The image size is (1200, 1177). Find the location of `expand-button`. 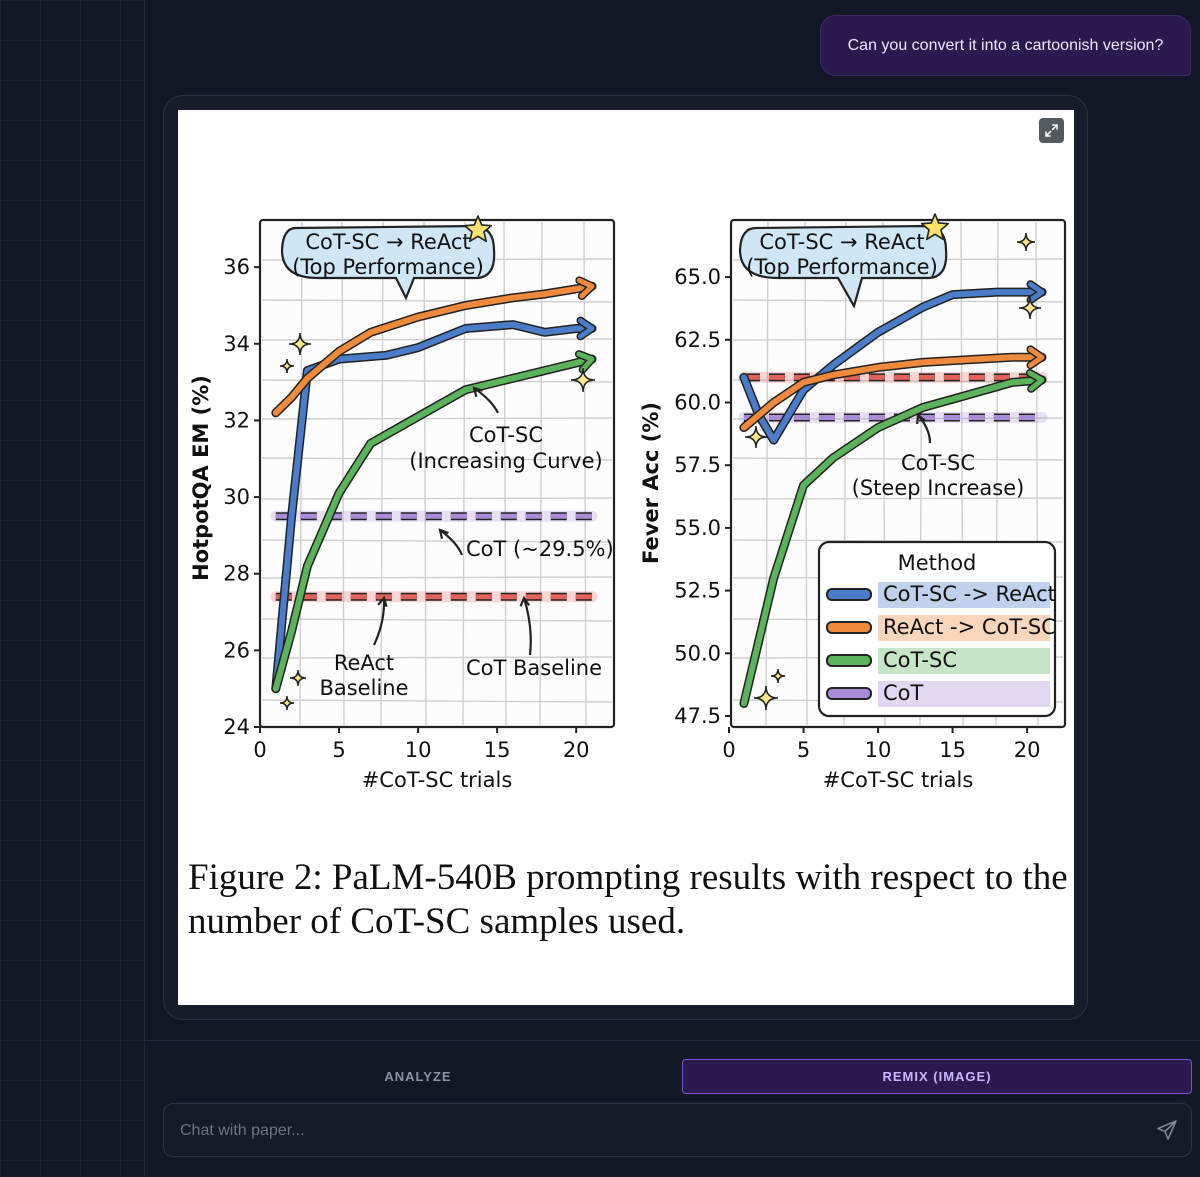

expand-button is located at coordinates (1051, 130).